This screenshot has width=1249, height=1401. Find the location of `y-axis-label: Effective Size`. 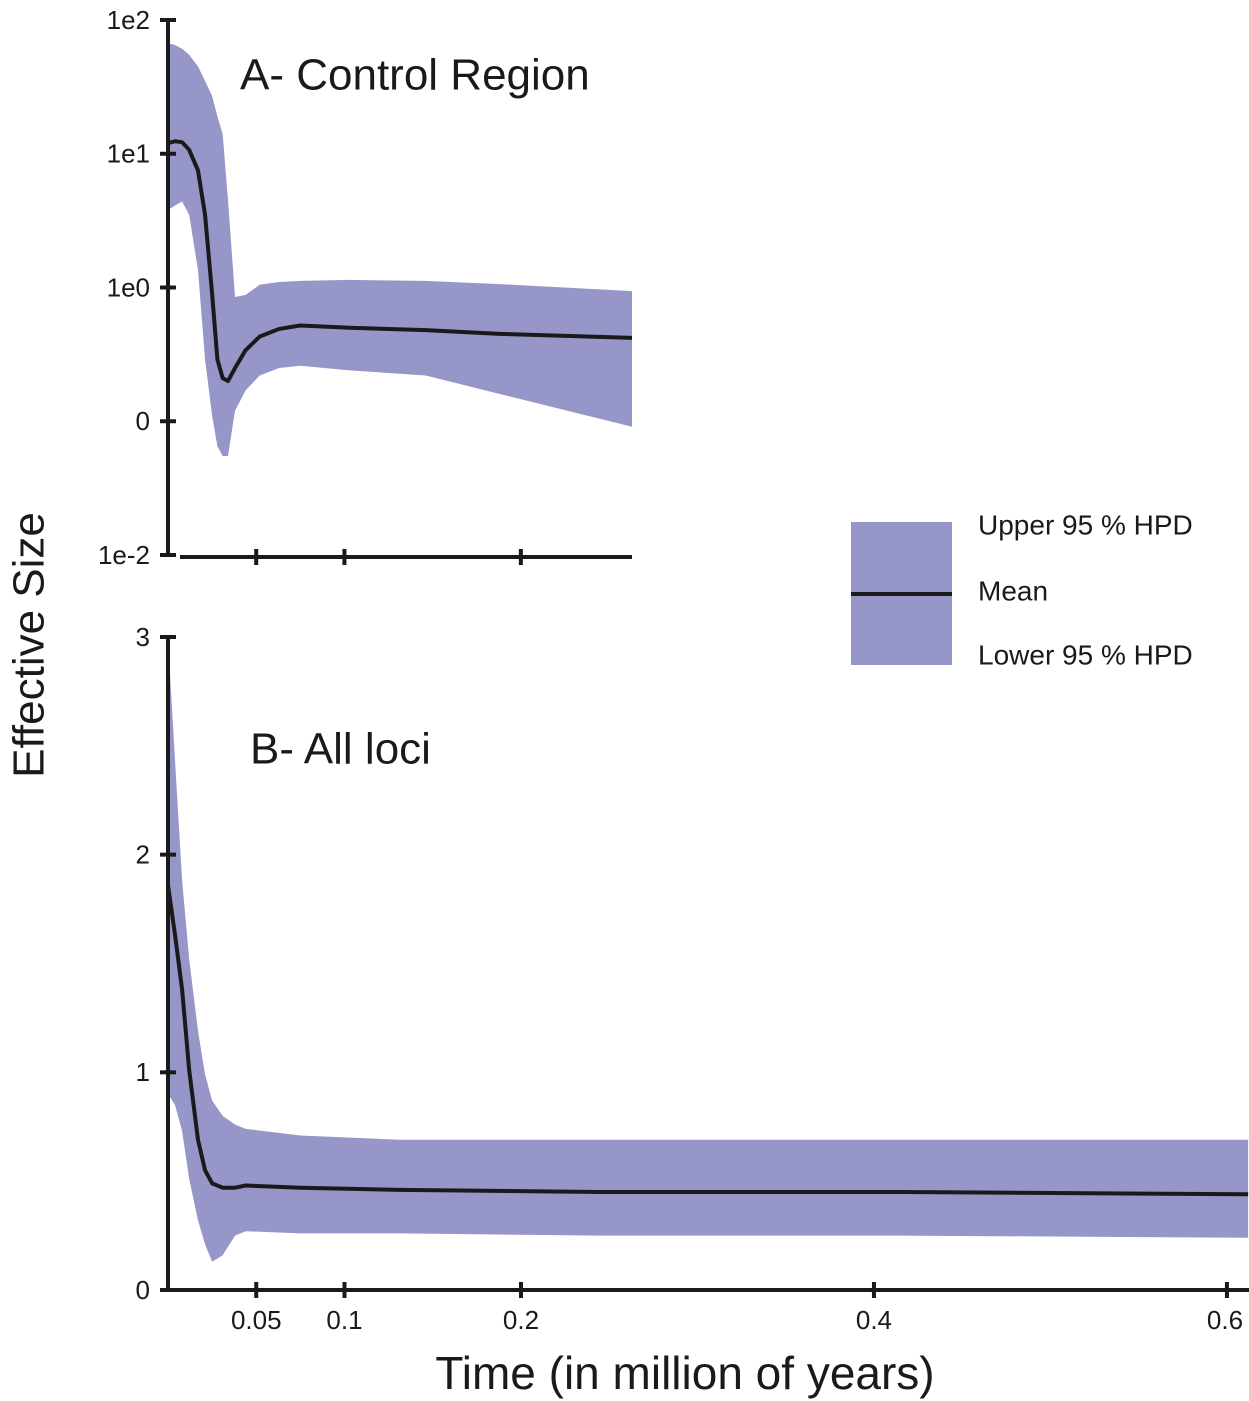

y-axis-label: Effective Size is located at coordinates (29, 645).